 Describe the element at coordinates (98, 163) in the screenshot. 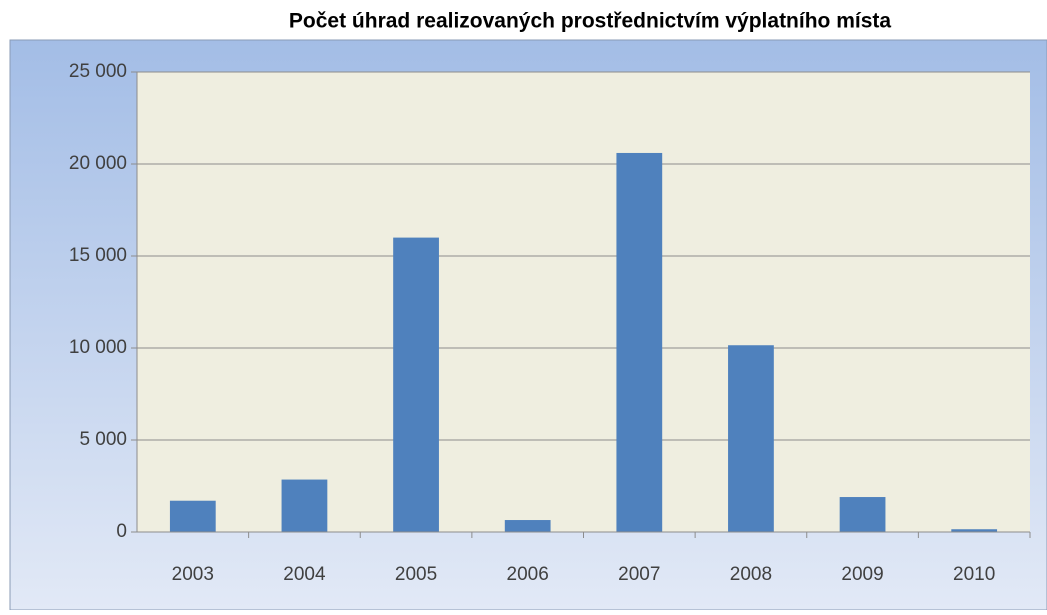

I see `y-tick-label: 20 000` at that location.